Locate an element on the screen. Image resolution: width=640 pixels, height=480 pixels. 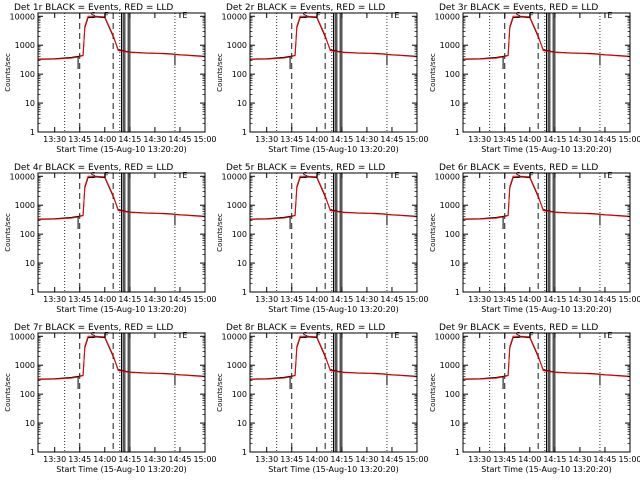
chart-title: Det 5r BLACK = Events, RED = LLD is located at coordinates (305, 168).